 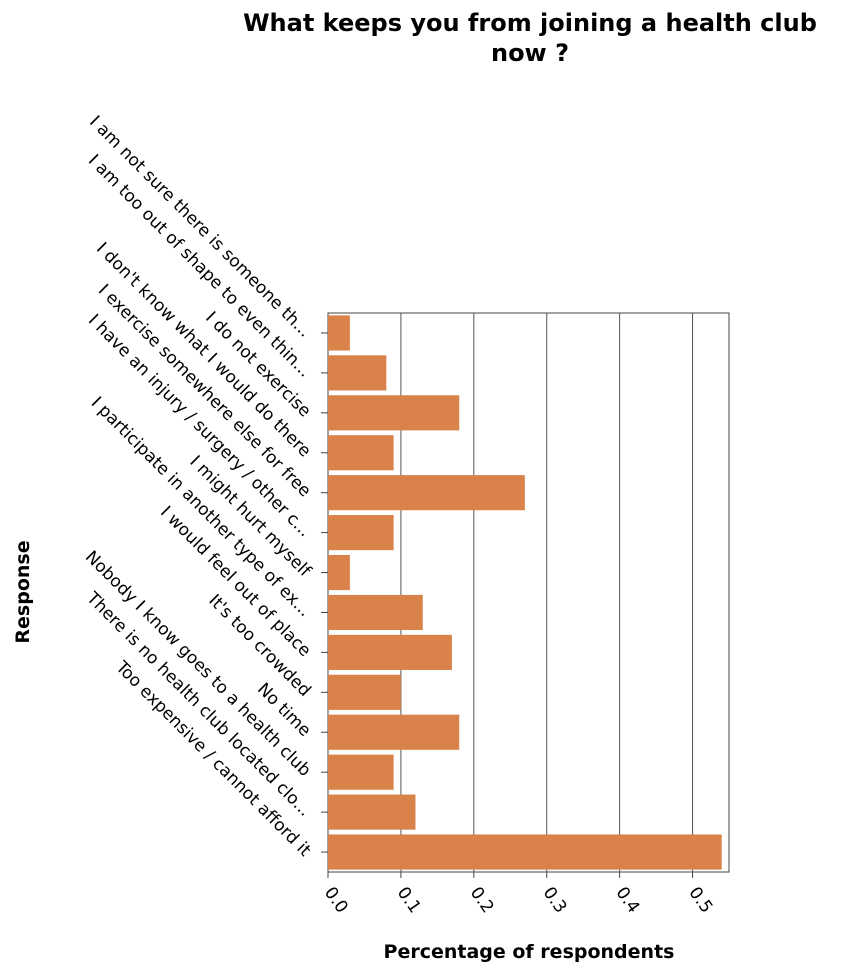 I want to click on x-tick-label: 0.0, so click(x=336, y=900).